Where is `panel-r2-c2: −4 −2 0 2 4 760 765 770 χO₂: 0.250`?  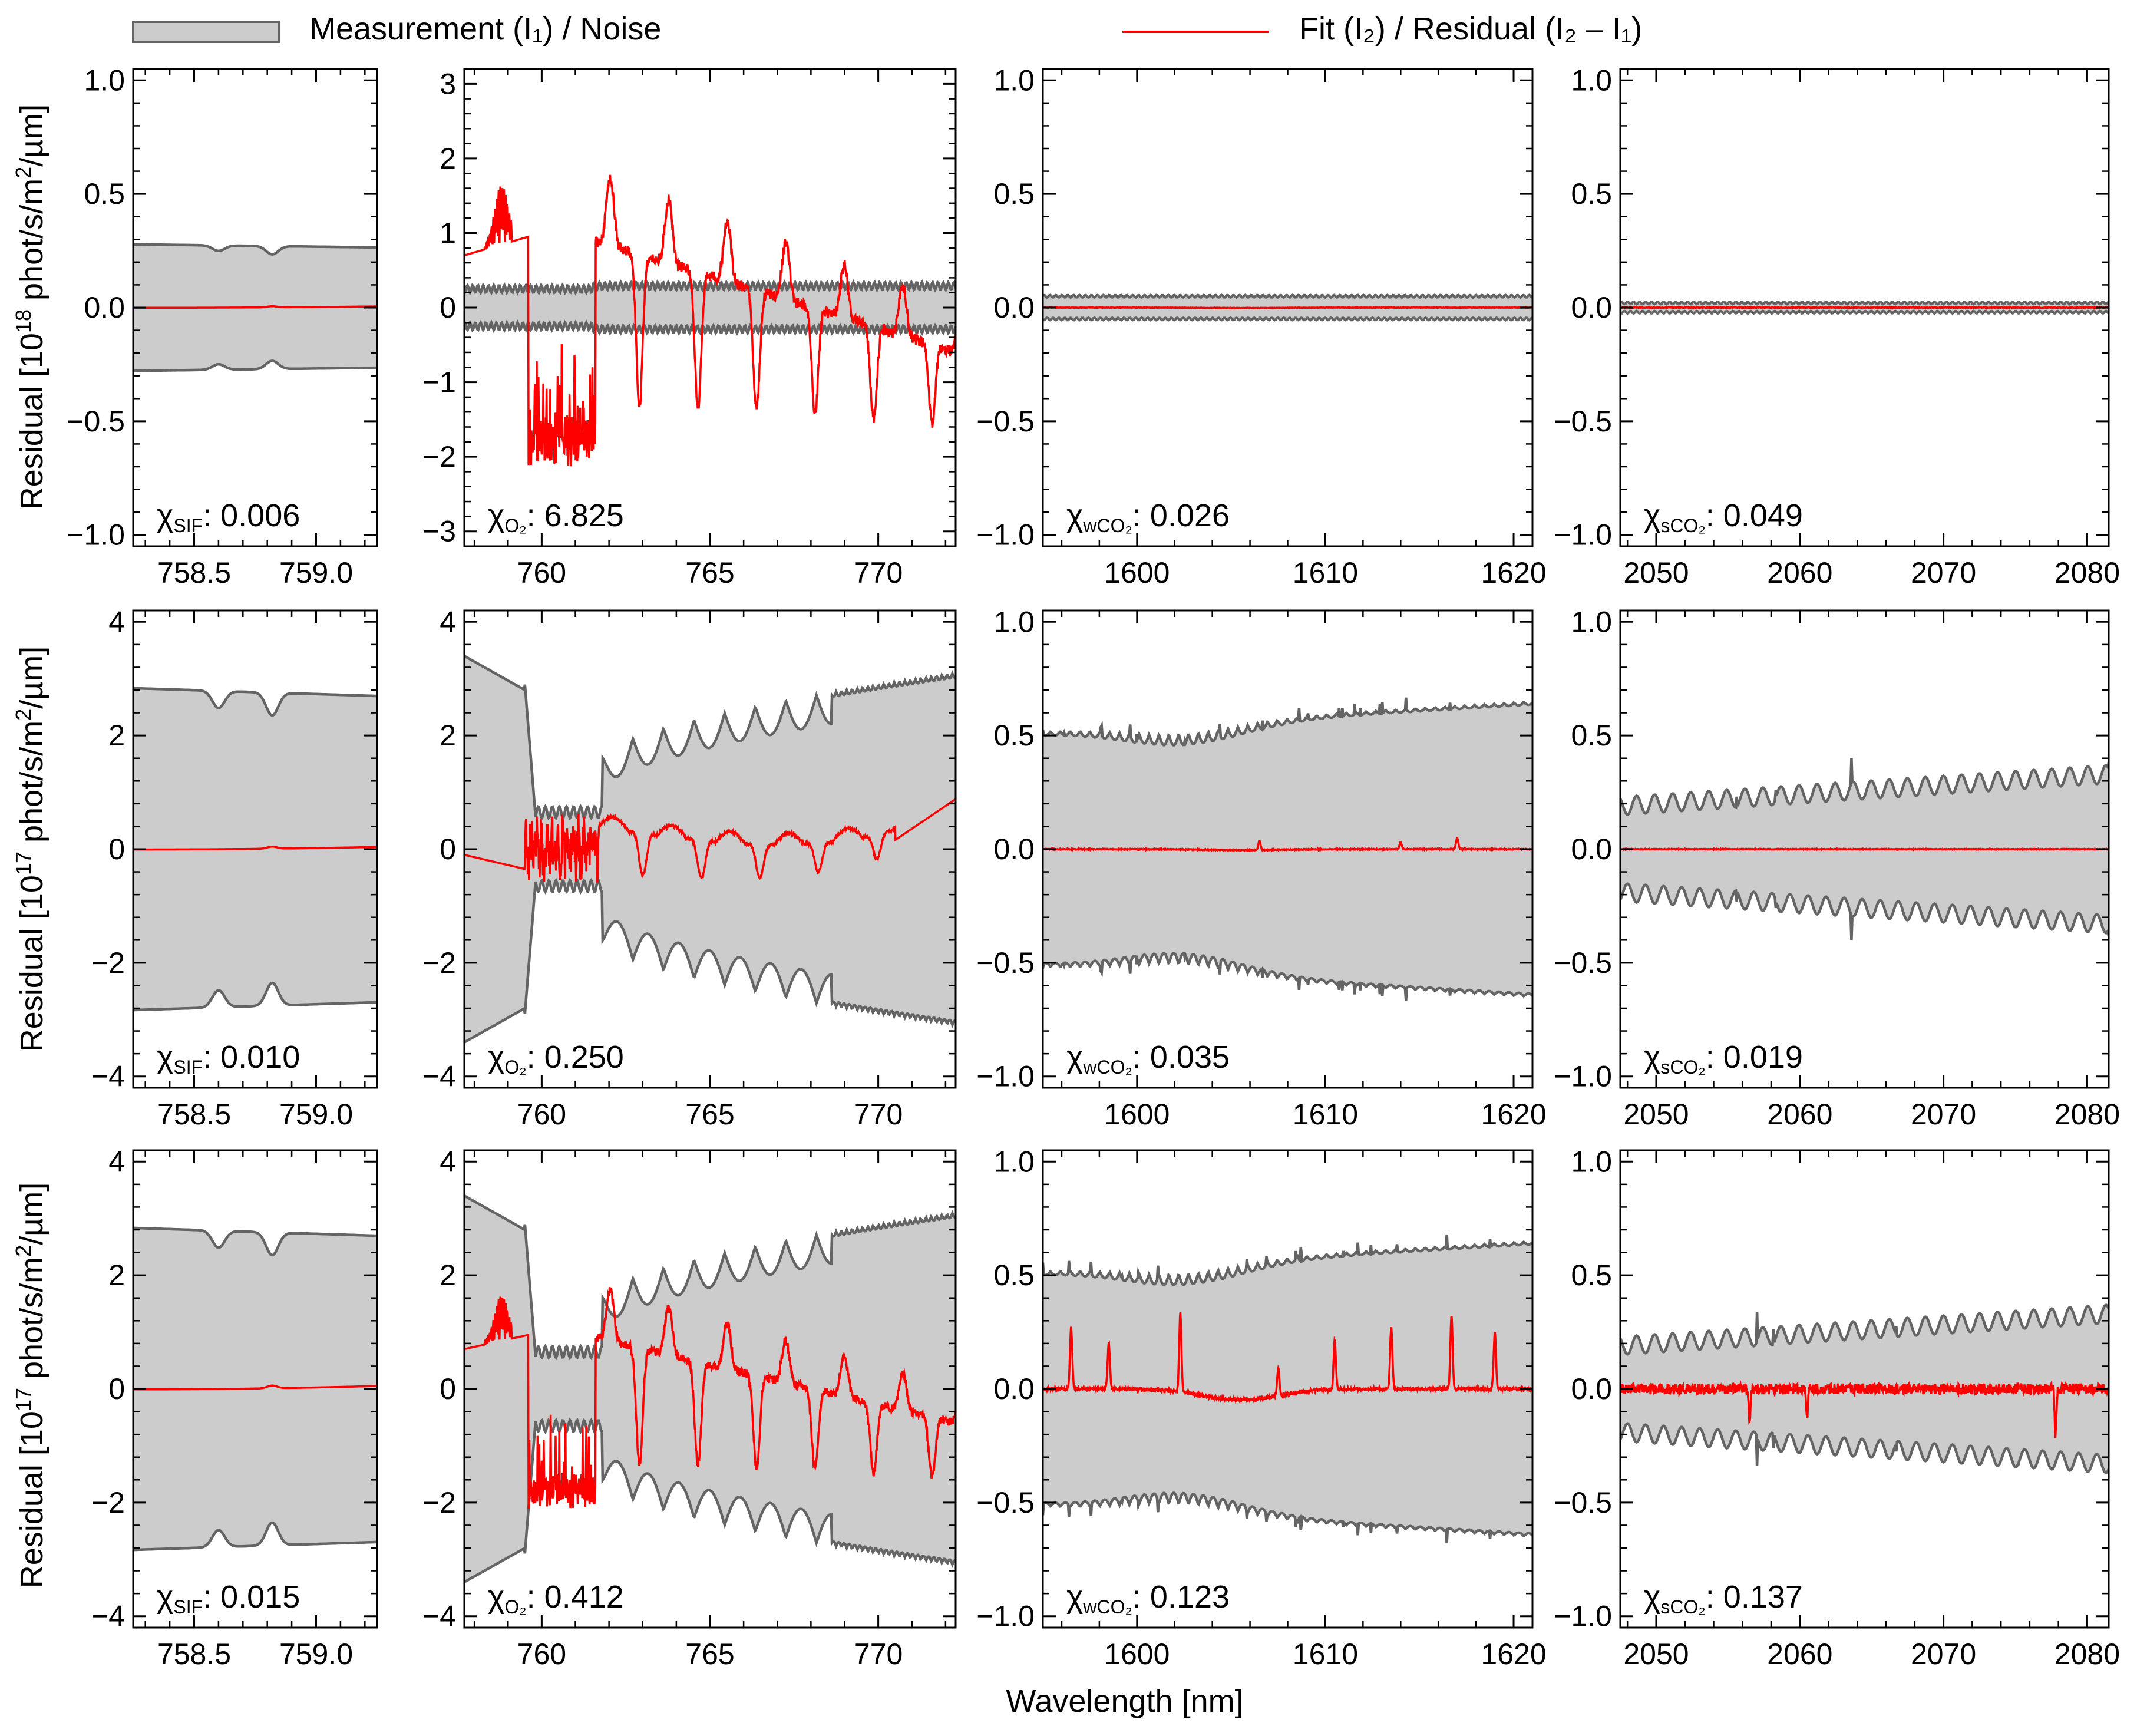 panel-r2-c2: −4 −2 0 2 4 760 765 770 χO₂: 0.250 is located at coordinates (689, 868).